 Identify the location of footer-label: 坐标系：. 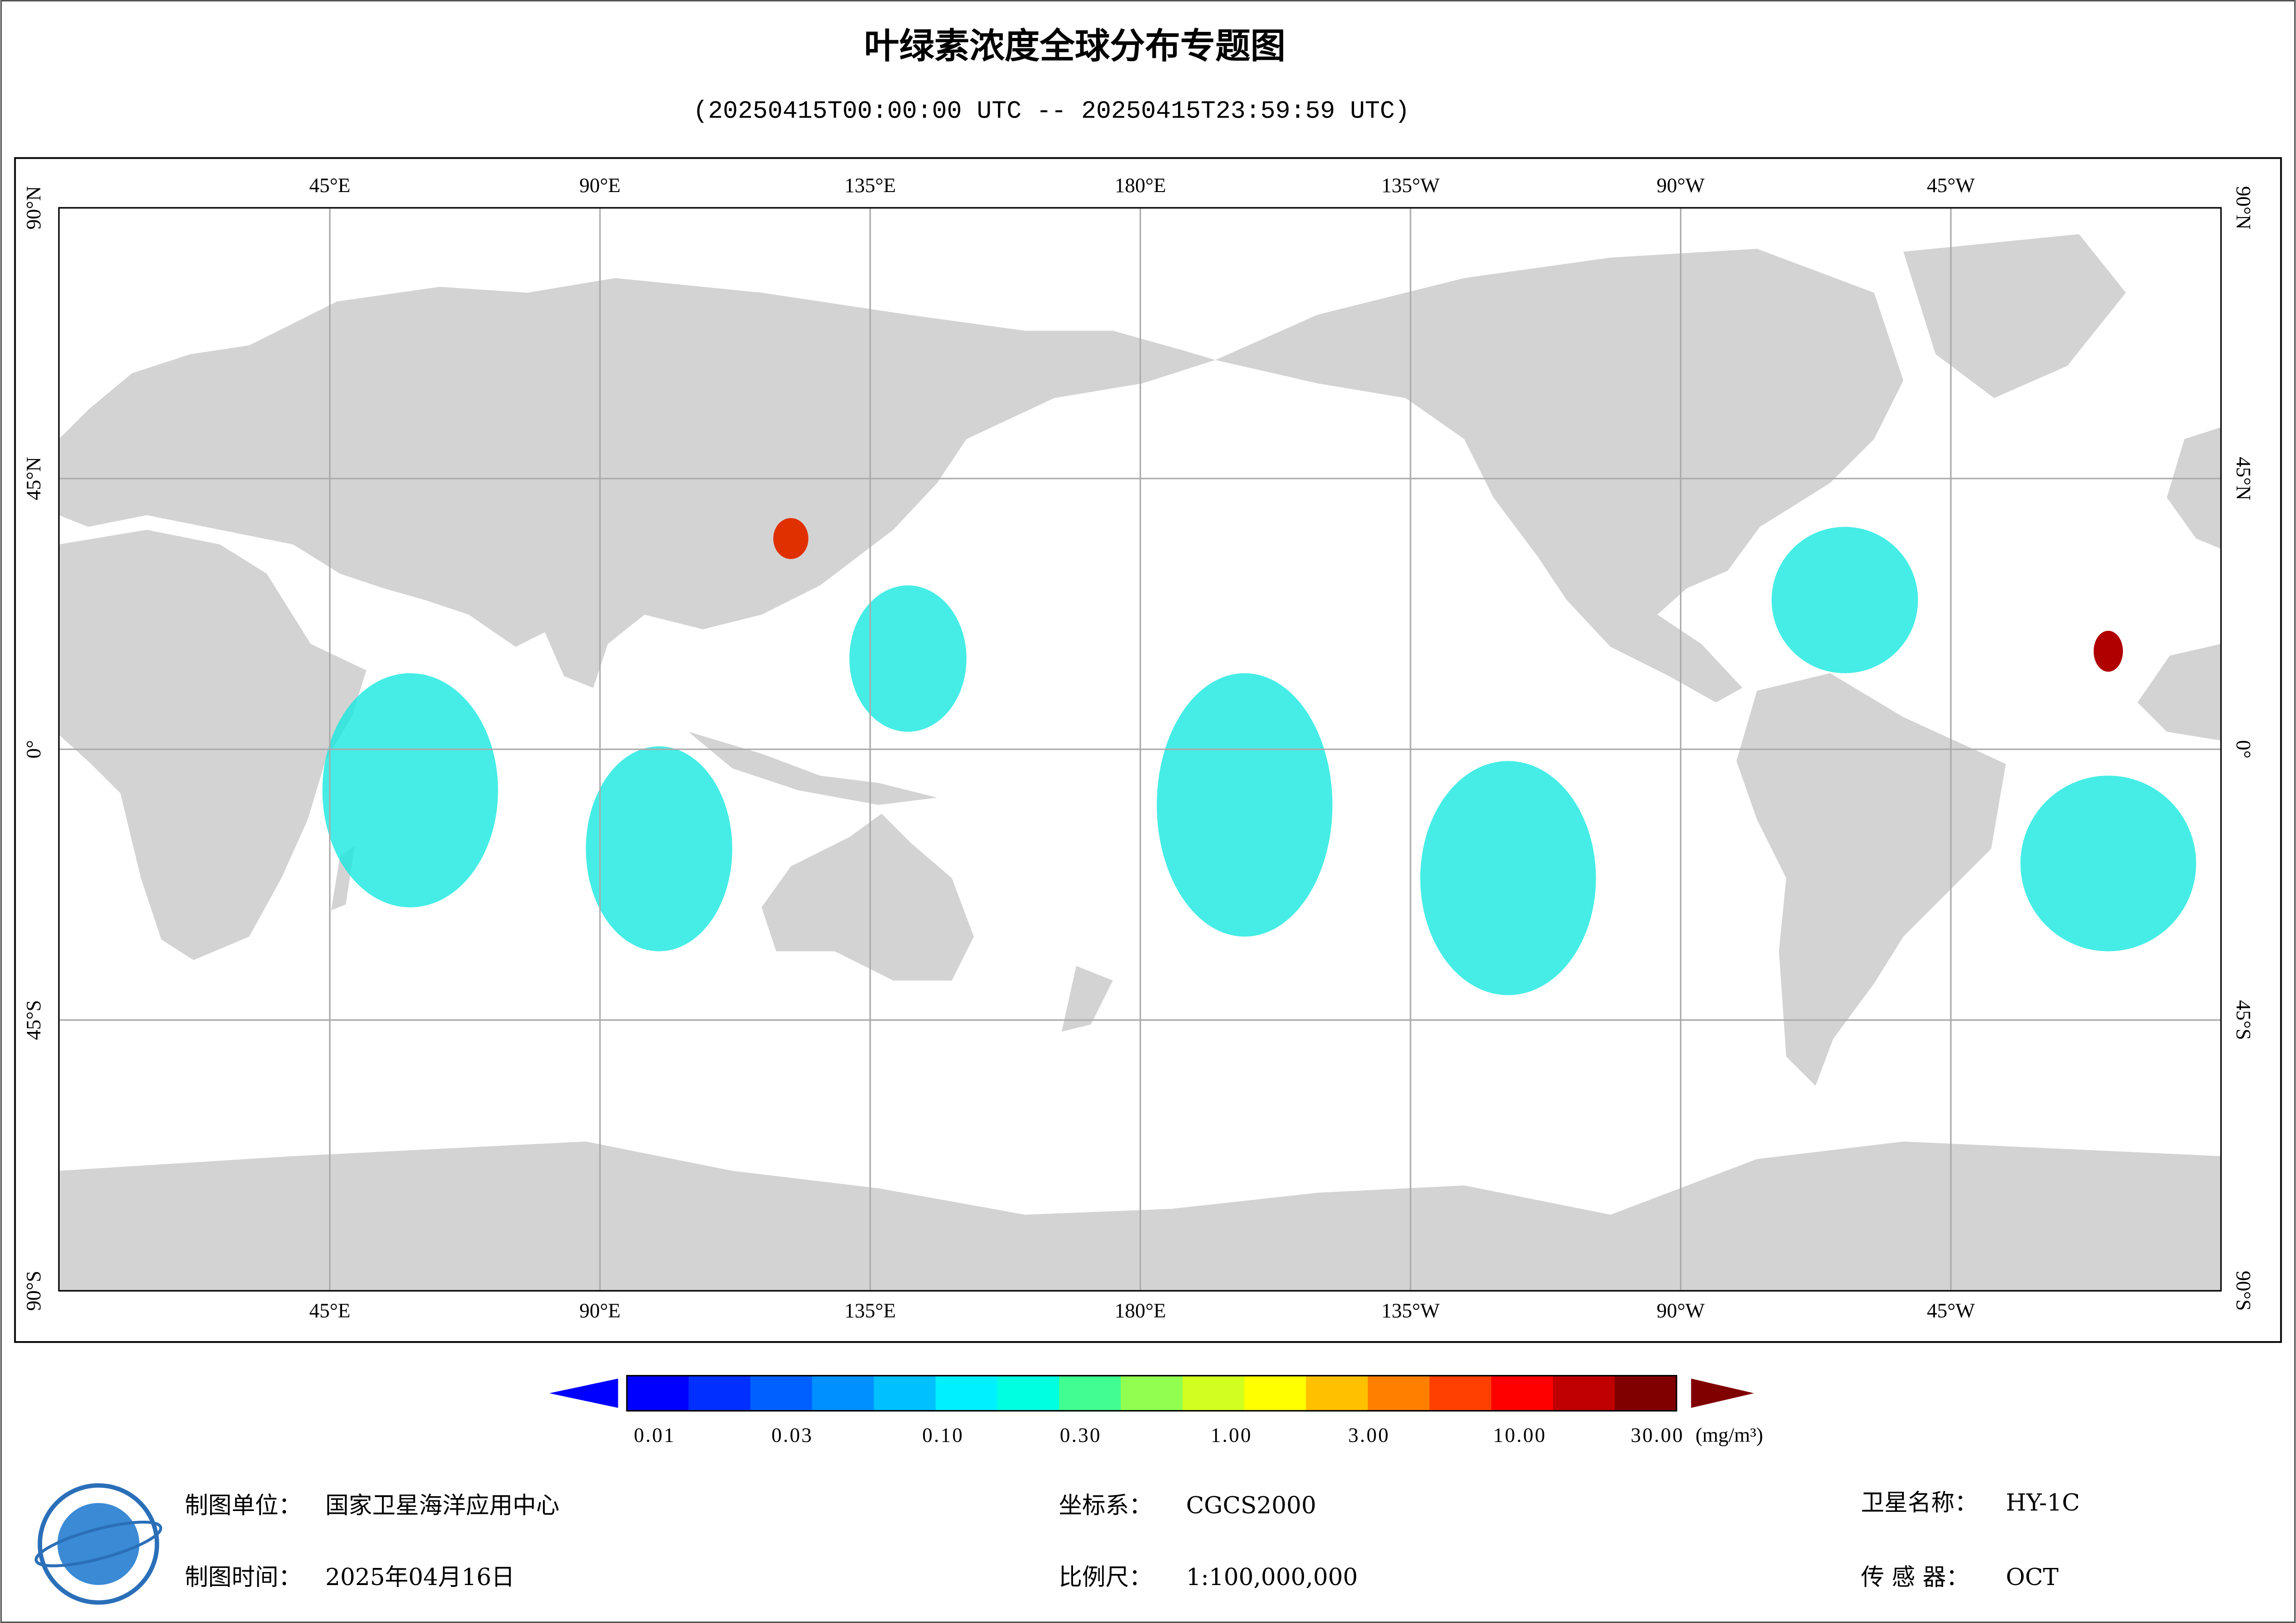
(1105, 1505).